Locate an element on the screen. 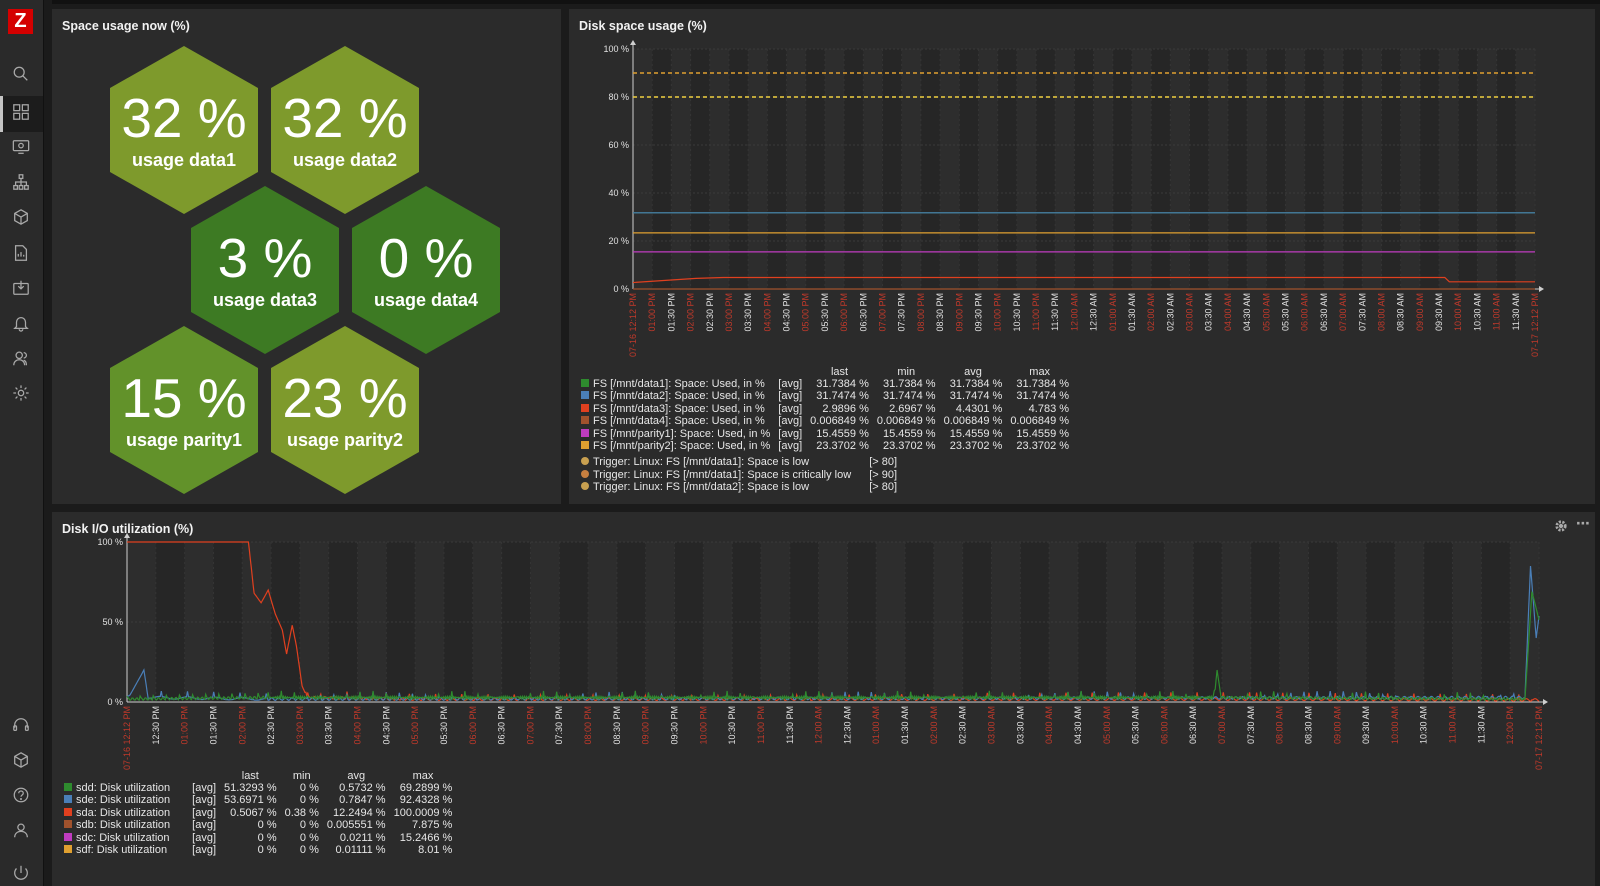 The image size is (1600, 886). users-icon is located at coordinates (21, 358).